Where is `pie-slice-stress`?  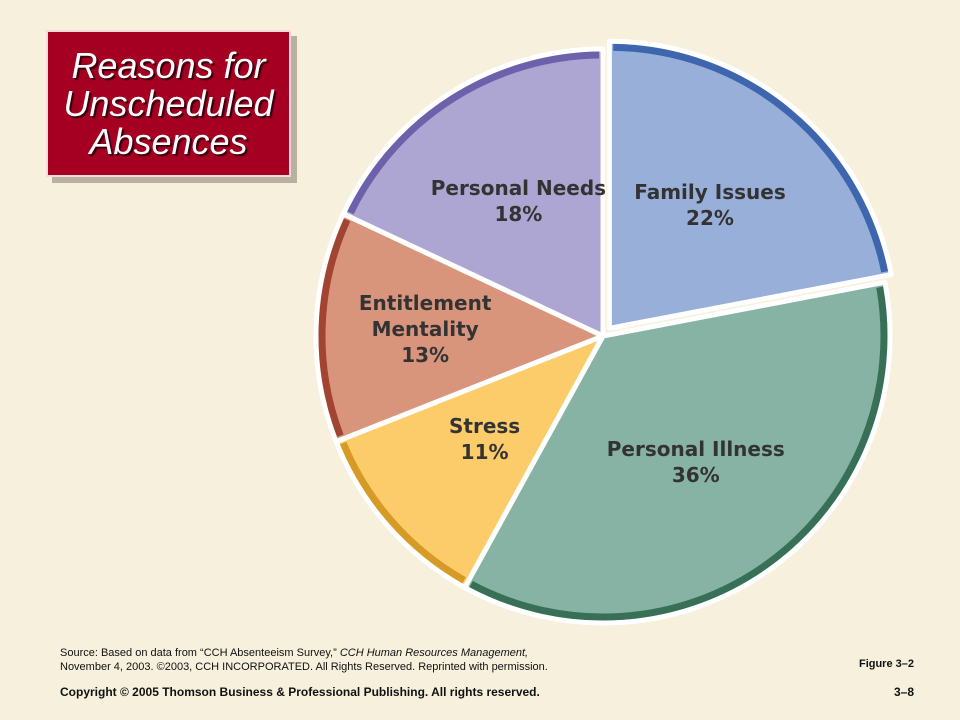
pie-slice-stress is located at coordinates (469, 461).